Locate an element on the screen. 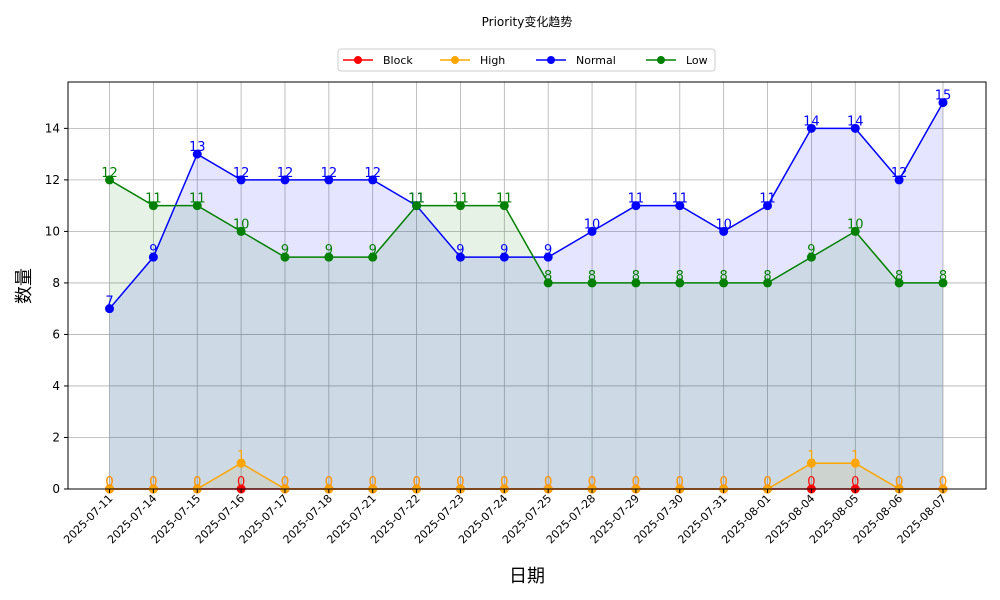 This screenshot has width=1000, height=600. y-axis-label: 数量 is located at coordinates (24, 286).